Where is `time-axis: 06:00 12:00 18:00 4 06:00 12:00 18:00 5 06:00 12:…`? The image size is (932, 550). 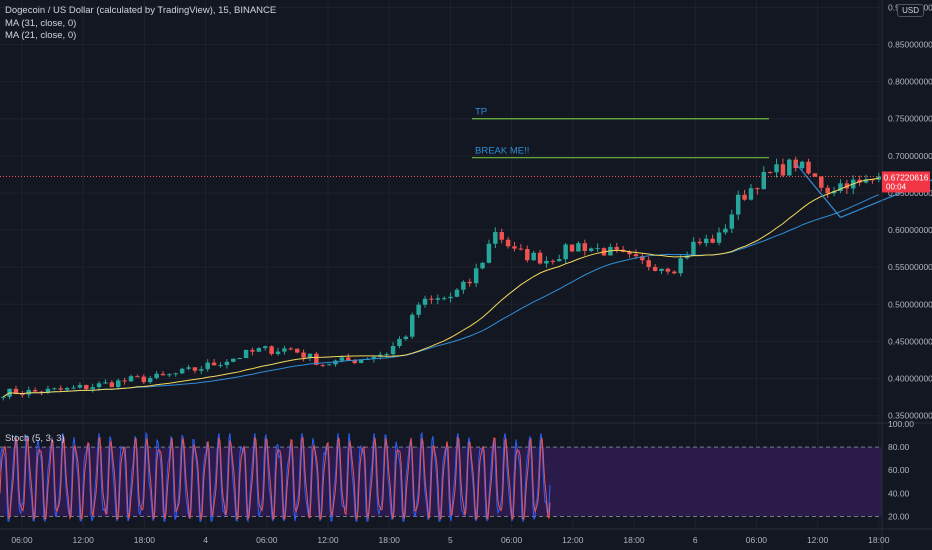 time-axis: 06:00 12:00 18:00 4 06:00 12:00 18:00 5 06:00 12:… is located at coordinates (450, 540).